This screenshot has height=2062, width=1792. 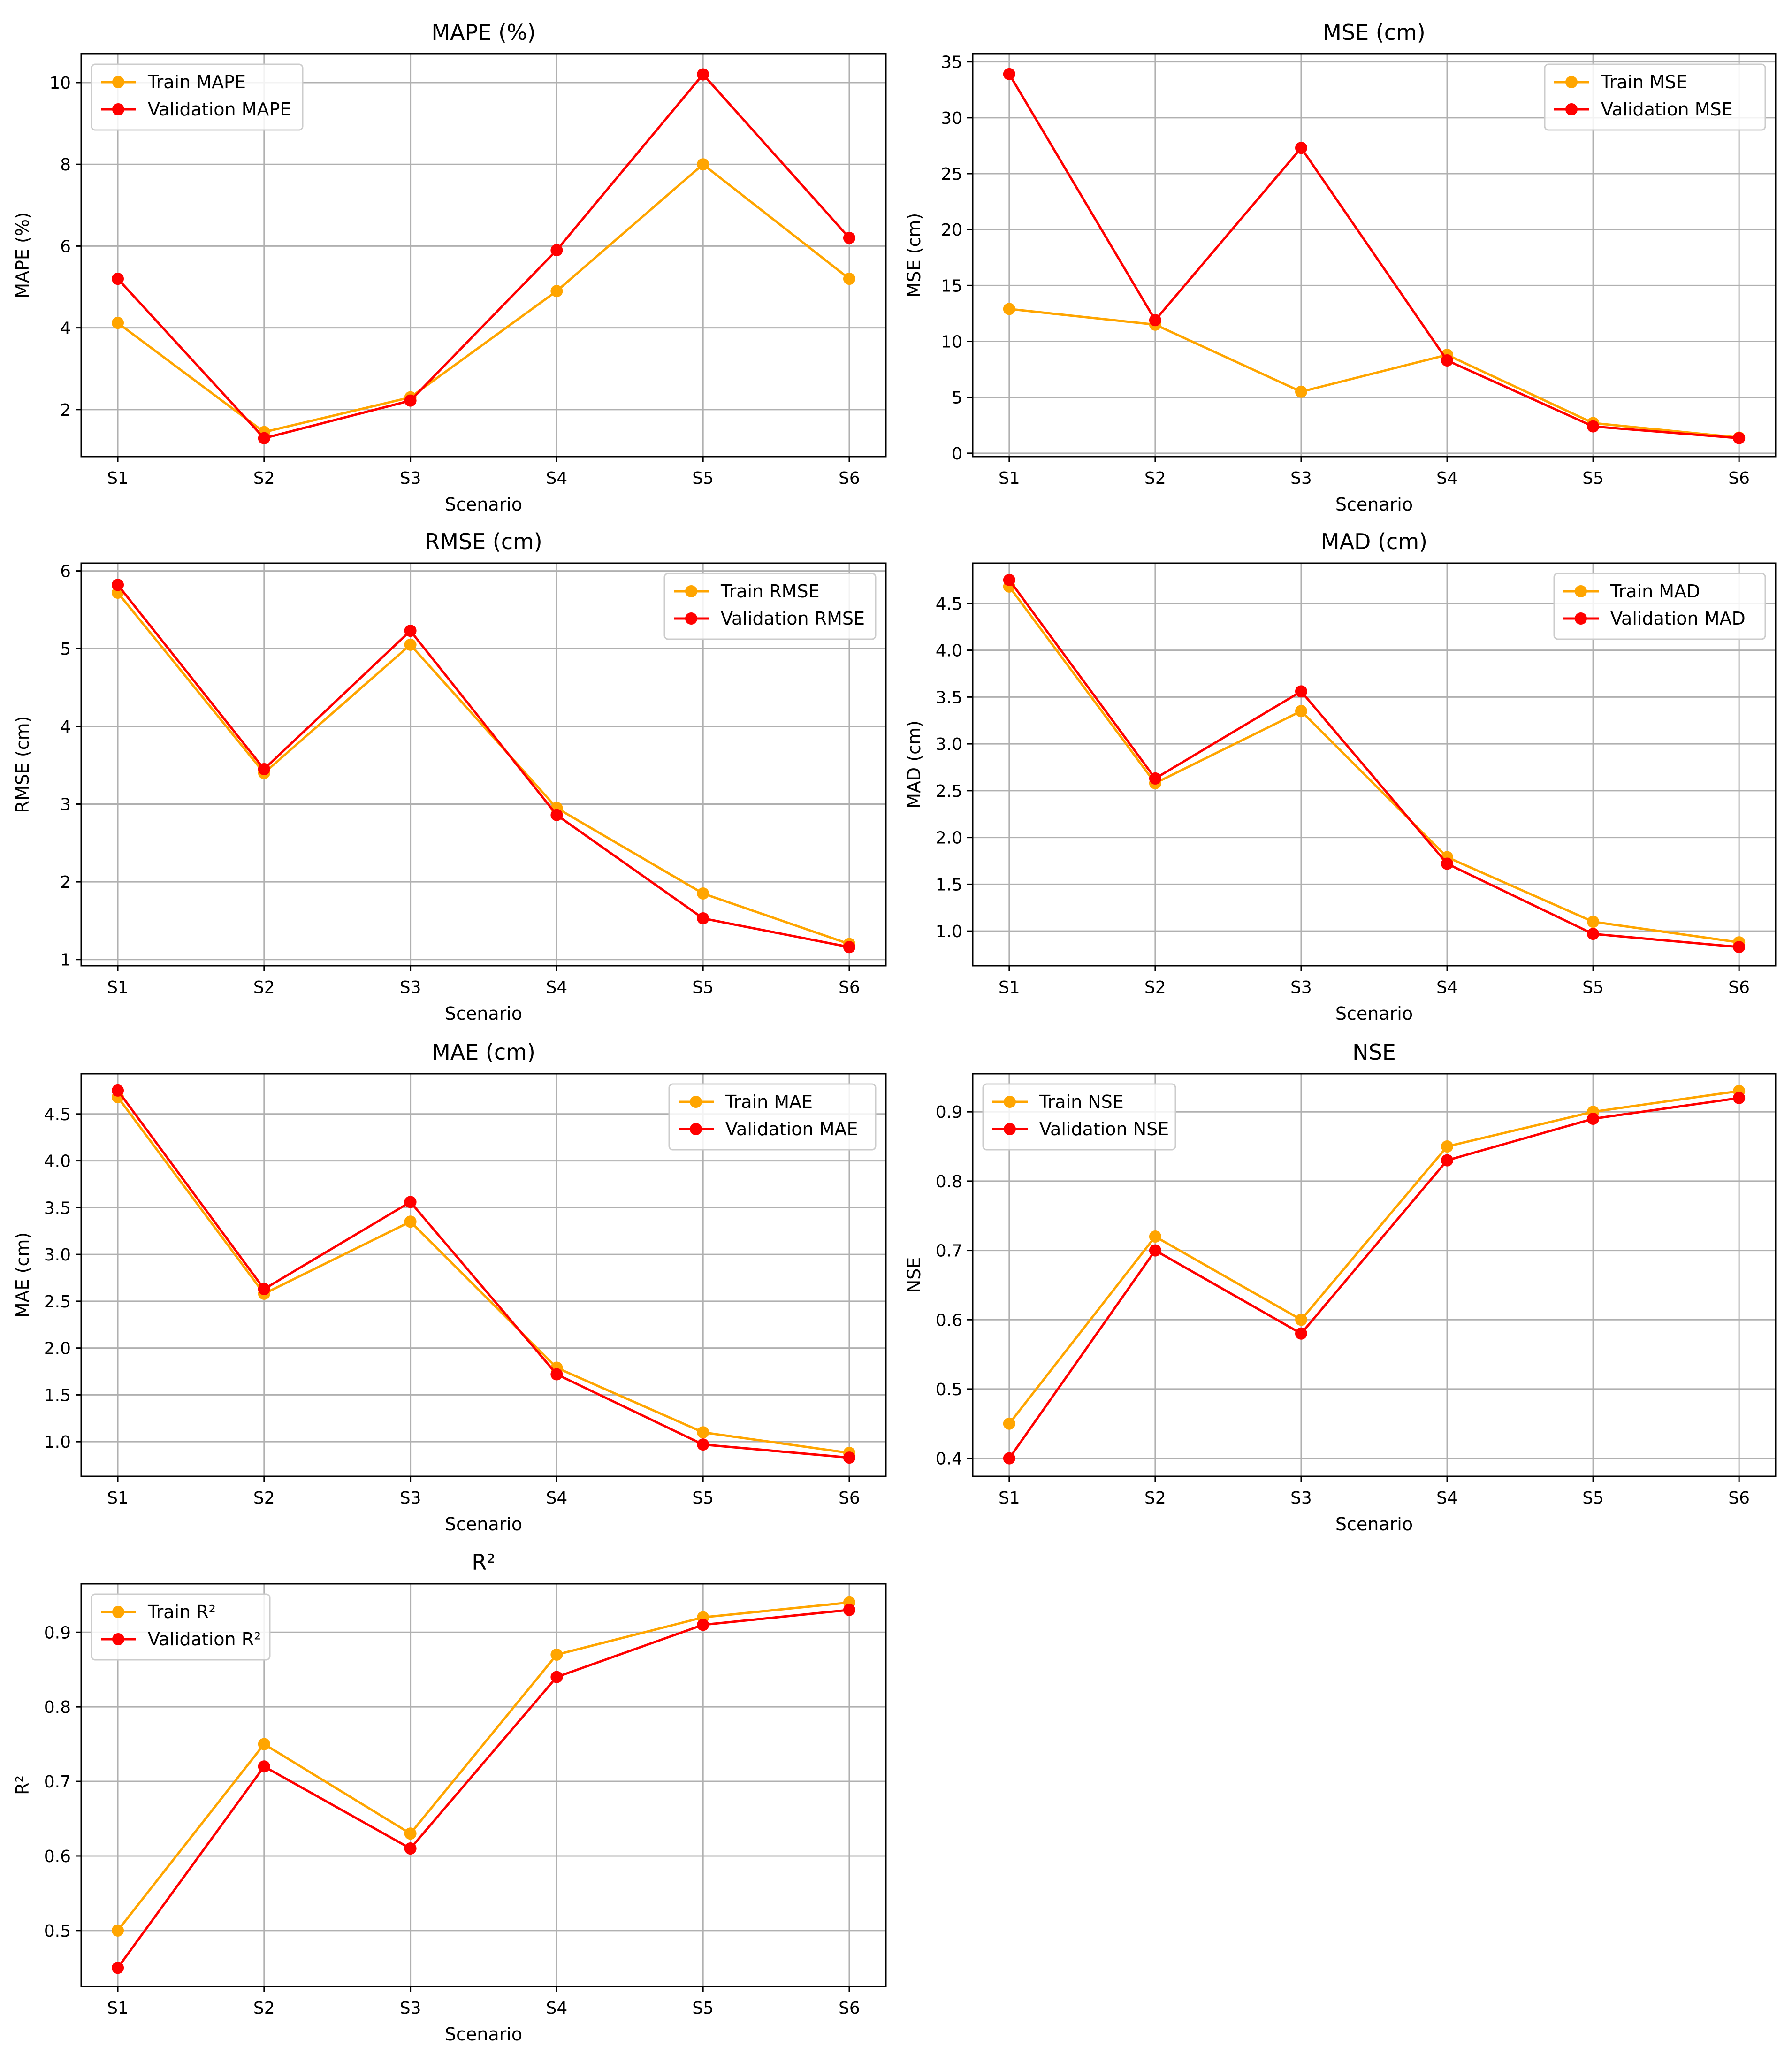 I want to click on y-axis-label: R², so click(x=22, y=1785).